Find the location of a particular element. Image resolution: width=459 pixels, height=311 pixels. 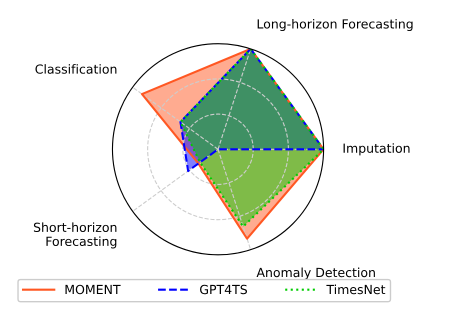

legend-label: MOMENT is located at coordinates (93, 289).